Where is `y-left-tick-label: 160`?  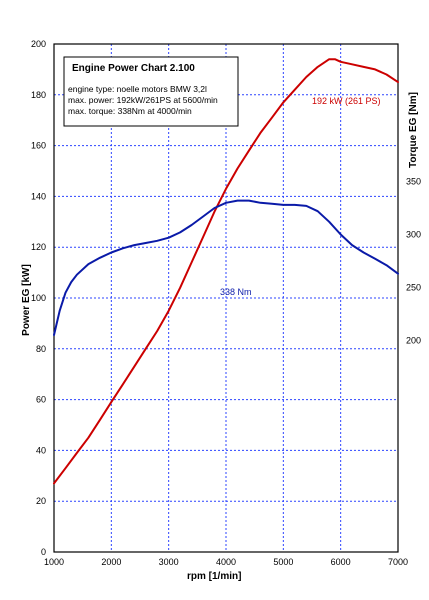 y-left-tick-label: 160 is located at coordinates (38, 146).